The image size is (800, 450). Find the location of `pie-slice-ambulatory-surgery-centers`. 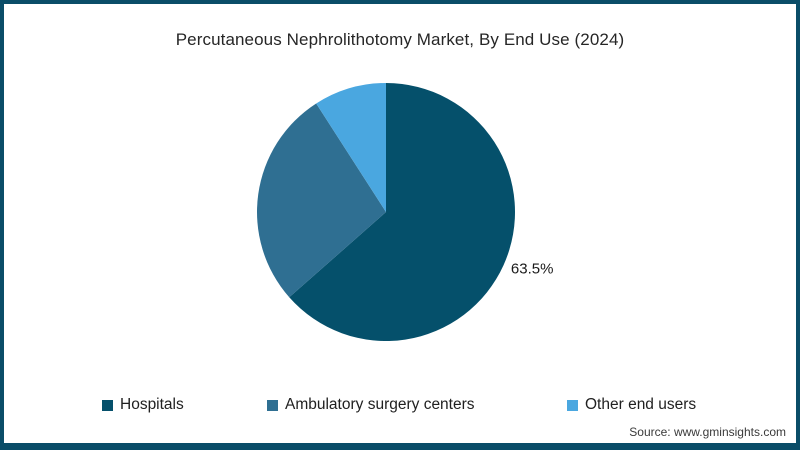

pie-slice-ambulatory-surgery-centers is located at coordinates (321, 200).